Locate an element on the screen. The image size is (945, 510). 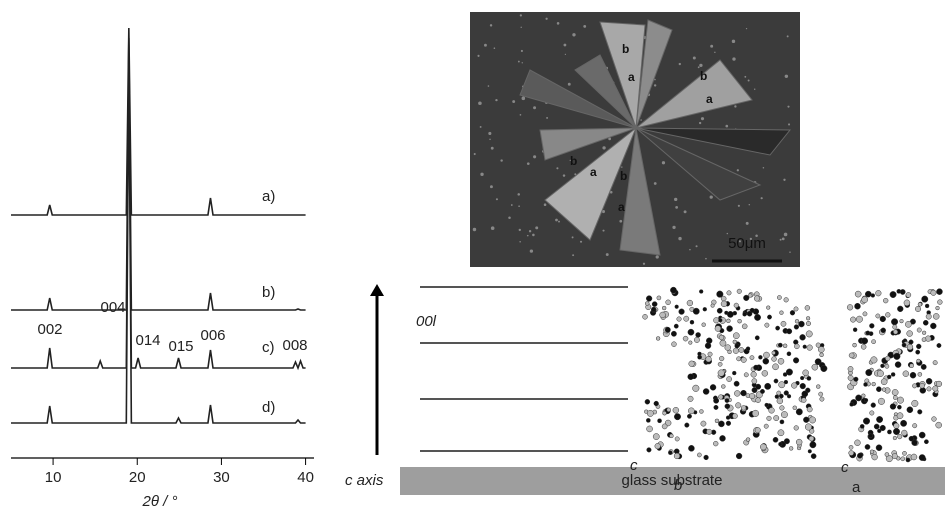
x-axis-label: 2θ / ° is located at coordinates (160, 501).